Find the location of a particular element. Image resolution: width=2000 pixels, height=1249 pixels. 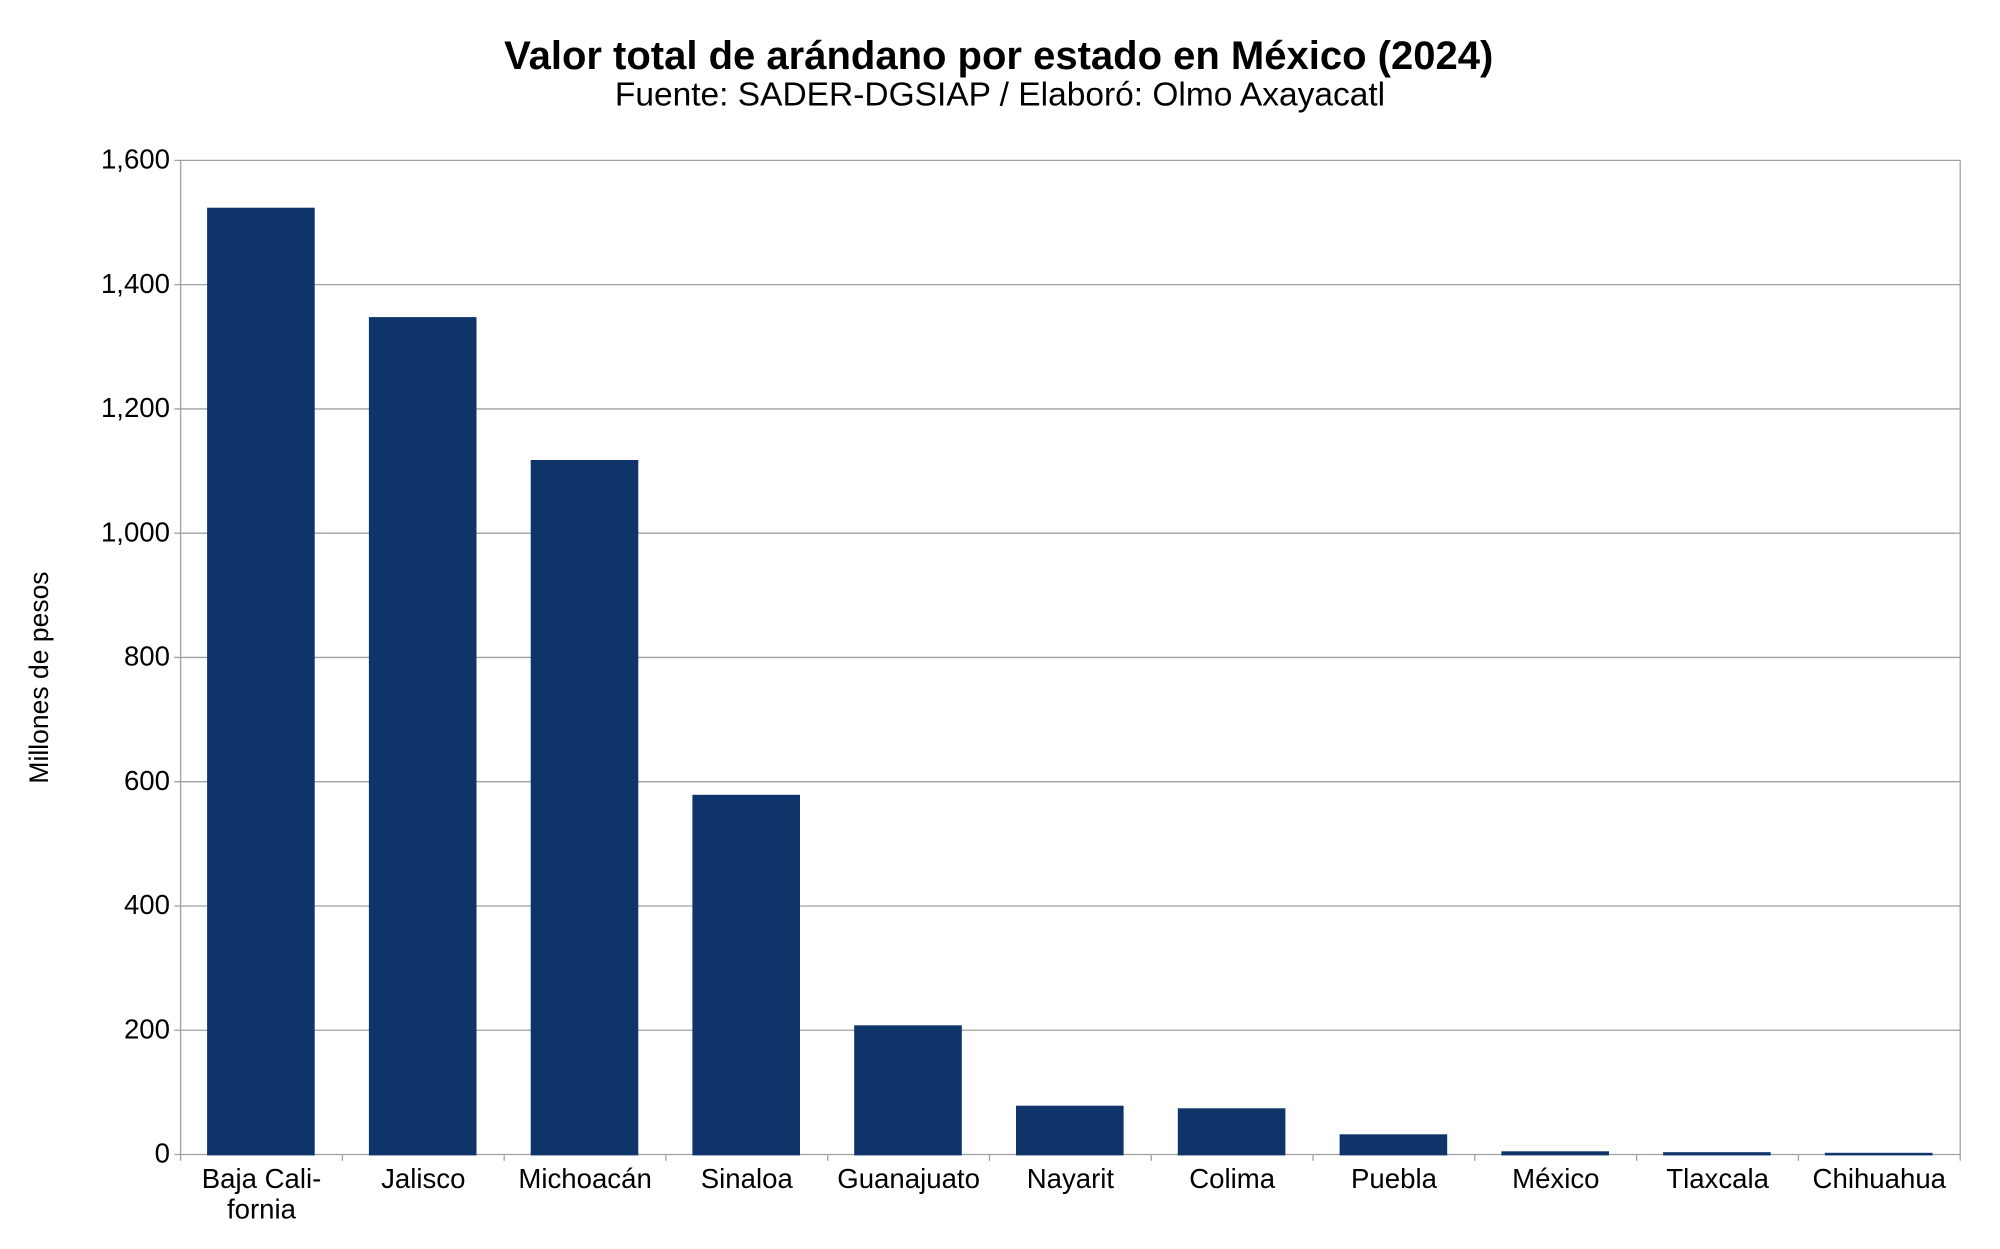

svg-text: 400 is located at coordinates (147, 904).